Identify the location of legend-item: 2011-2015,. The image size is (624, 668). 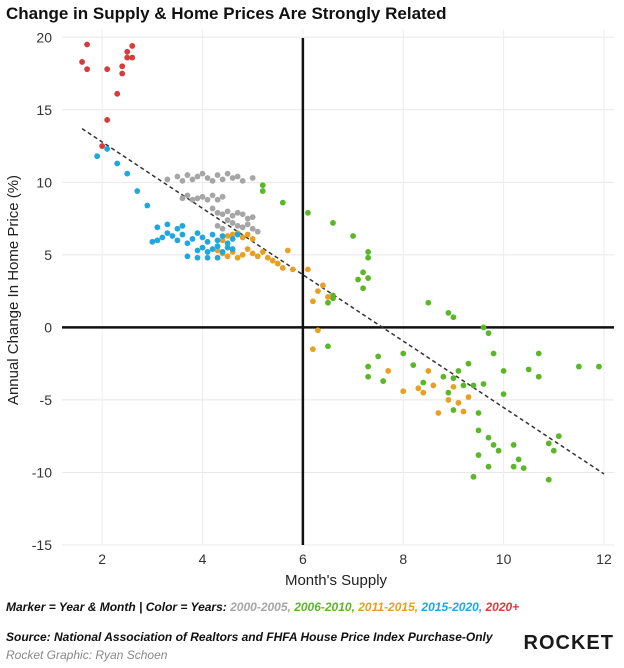
(386, 607).